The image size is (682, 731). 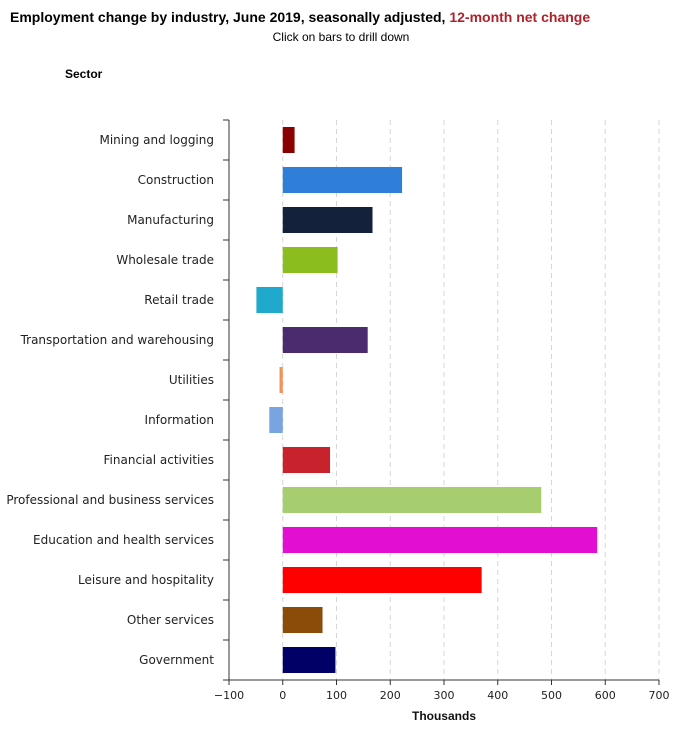 What do you see at coordinates (176, 660) in the screenshot?
I see `category-label: Government` at bounding box center [176, 660].